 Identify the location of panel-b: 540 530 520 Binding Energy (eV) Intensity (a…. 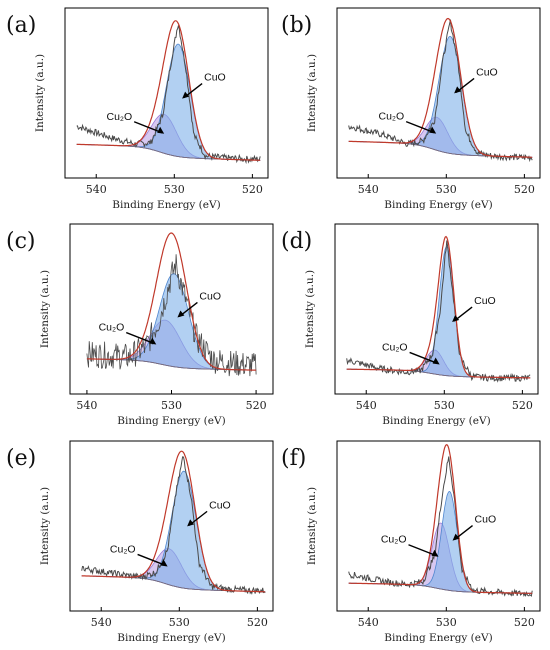
(411, 109).